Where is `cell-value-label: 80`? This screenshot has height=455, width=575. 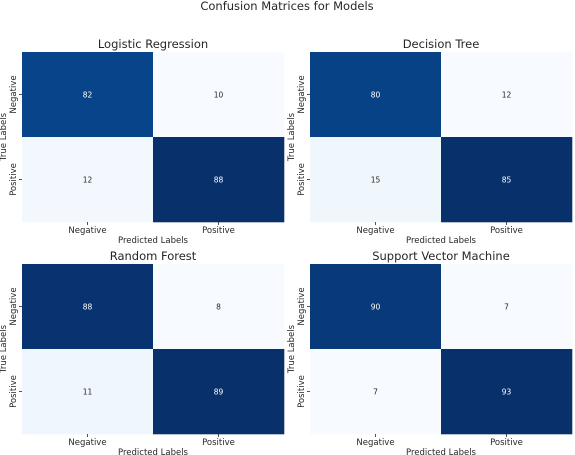
cell-value-label: 80 is located at coordinates (376, 95).